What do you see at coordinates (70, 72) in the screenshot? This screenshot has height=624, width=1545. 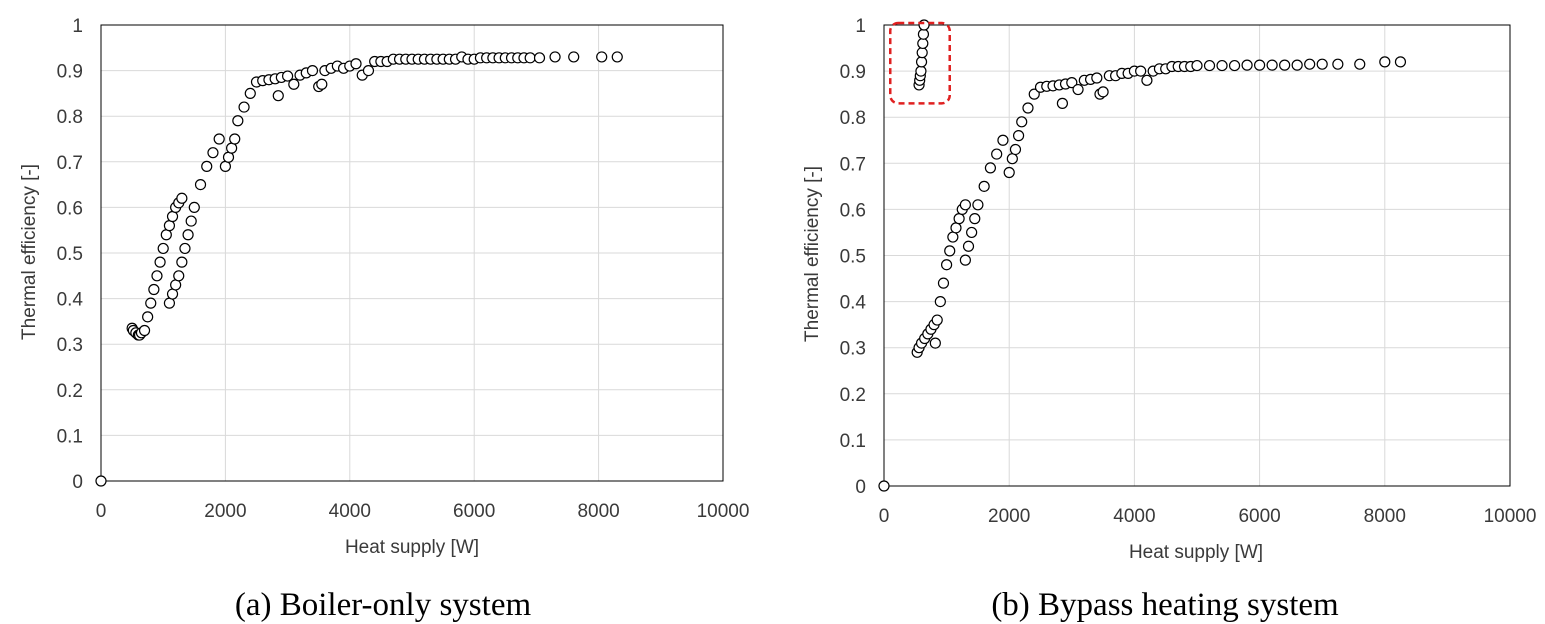 I see `panel-a-y-tick-label: 0.9` at bounding box center [70, 72].